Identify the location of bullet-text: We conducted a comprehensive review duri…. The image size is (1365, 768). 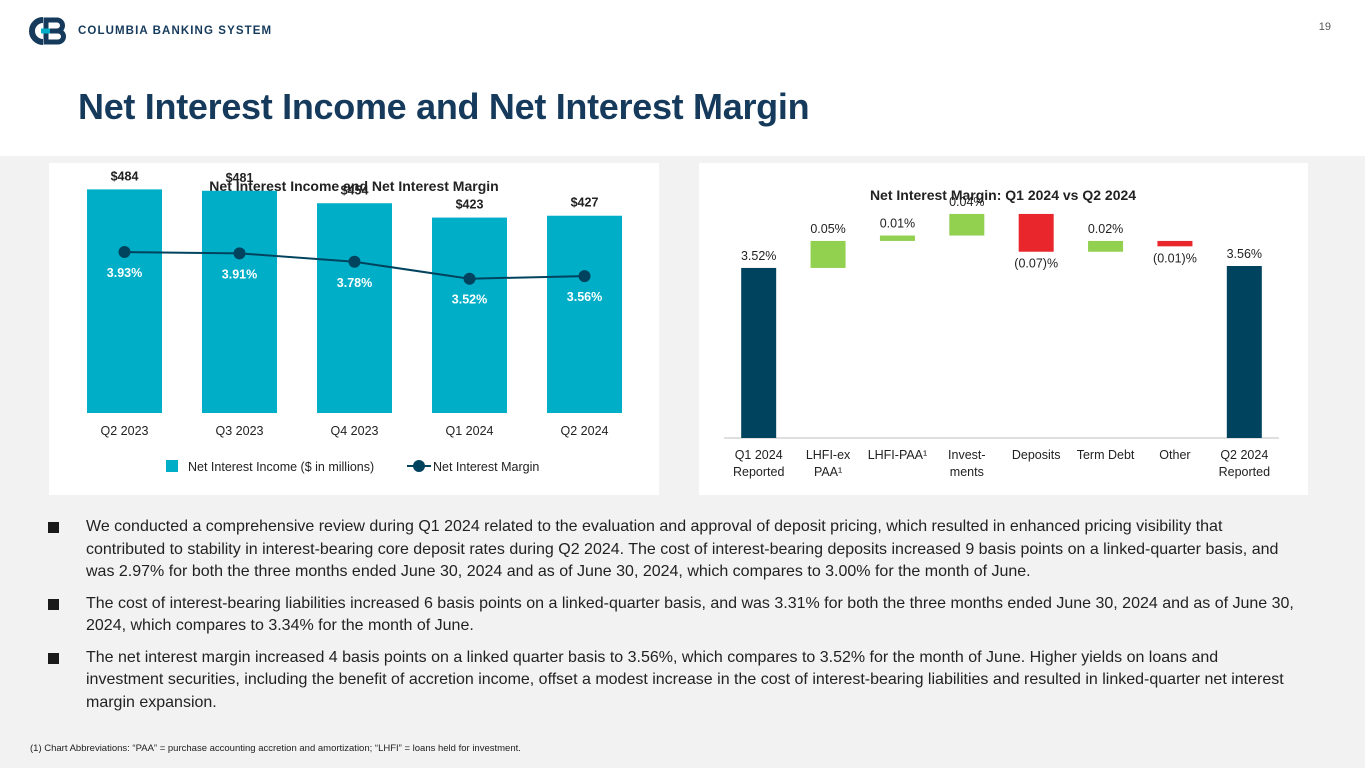
(682, 549).